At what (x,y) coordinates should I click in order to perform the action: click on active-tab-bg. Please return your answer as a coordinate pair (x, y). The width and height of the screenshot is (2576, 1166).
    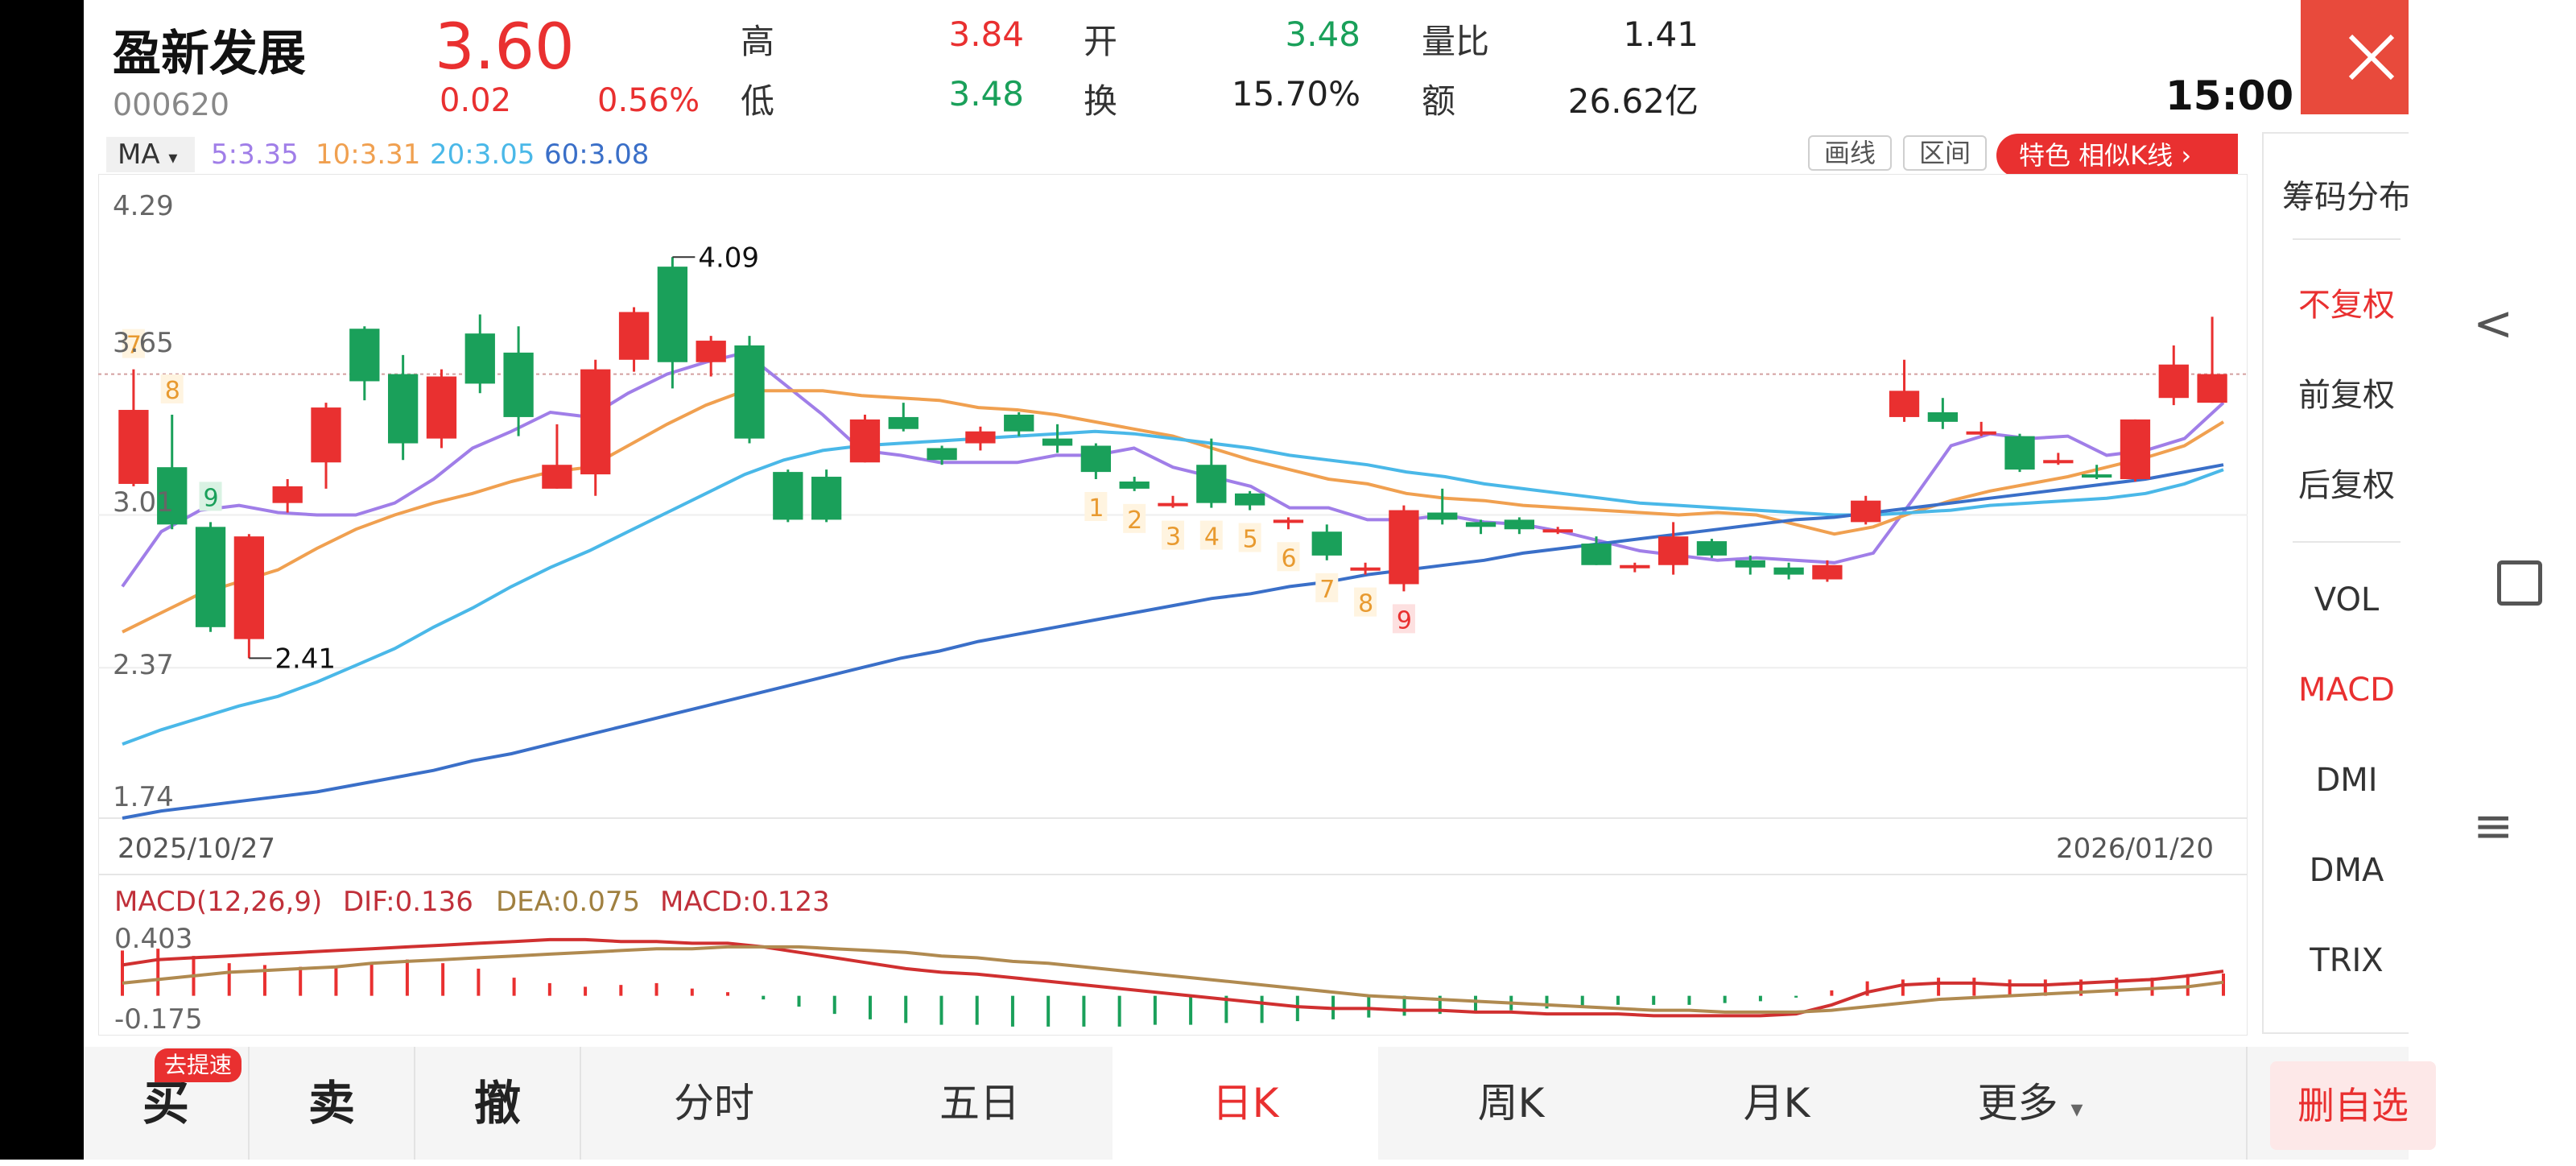
    Looking at the image, I should click on (1245, 1103).